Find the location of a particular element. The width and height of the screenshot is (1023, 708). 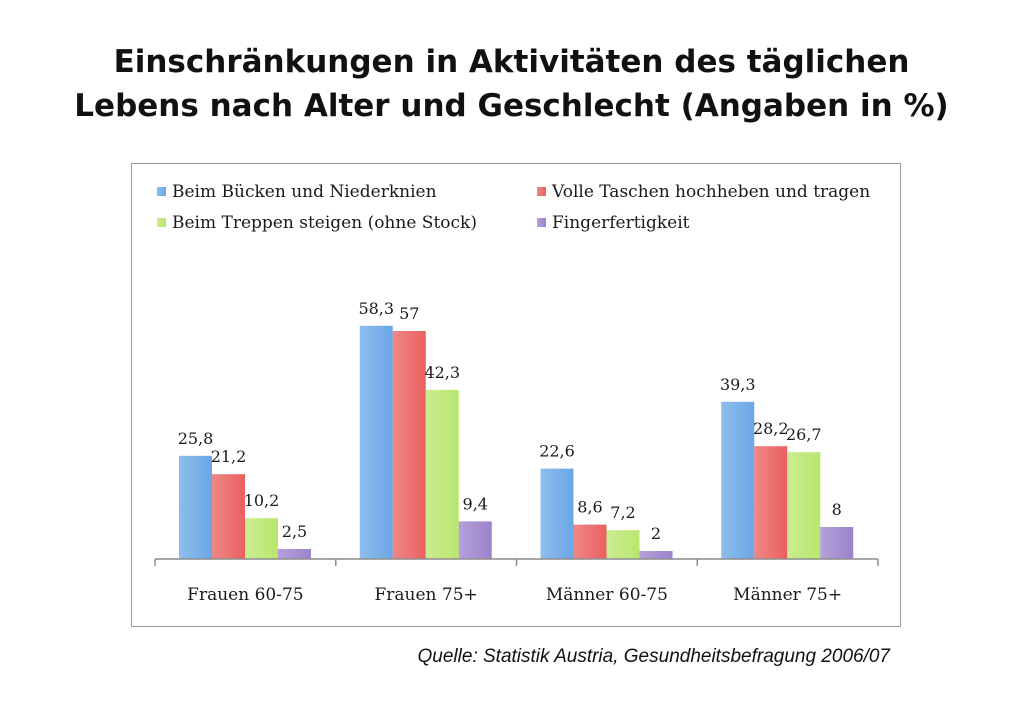

data-label: 2 is located at coordinates (656, 533).